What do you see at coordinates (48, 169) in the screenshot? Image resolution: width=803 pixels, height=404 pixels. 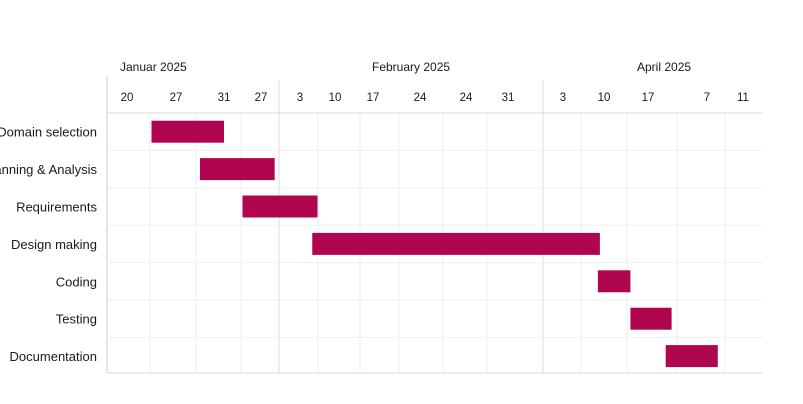 I see `task-label: Planning & Analysis` at bounding box center [48, 169].